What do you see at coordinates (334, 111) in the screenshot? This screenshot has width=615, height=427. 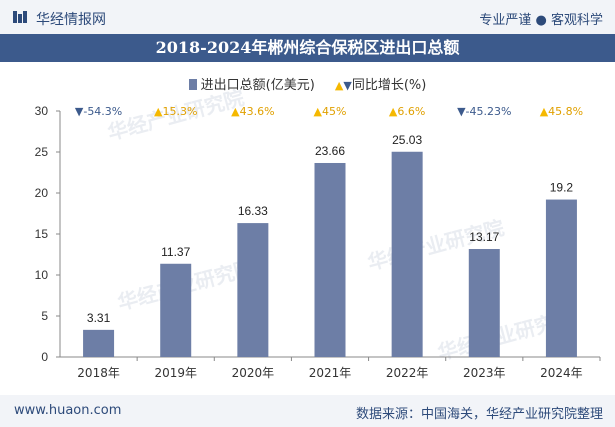 I see `growth-value: 45%` at bounding box center [334, 111].